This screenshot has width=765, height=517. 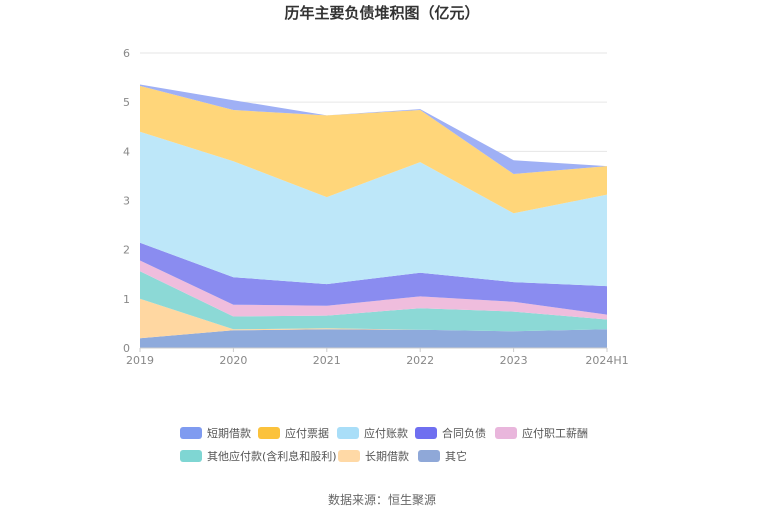 What do you see at coordinates (555, 433) in the screenshot?
I see `legend-label: 应付职工薪酬` at bounding box center [555, 433].